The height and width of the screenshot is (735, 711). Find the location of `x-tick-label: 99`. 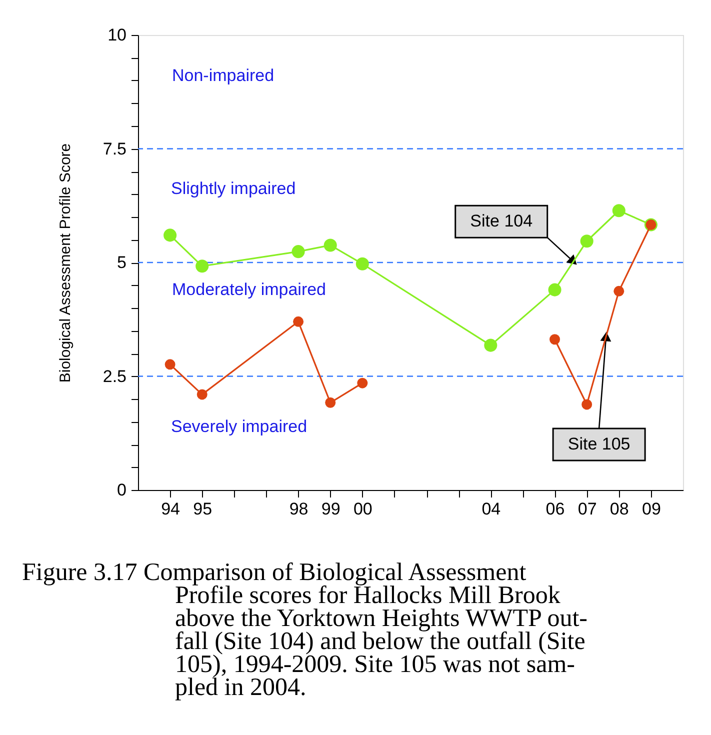

x-tick-label: 99 is located at coordinates (330, 509).